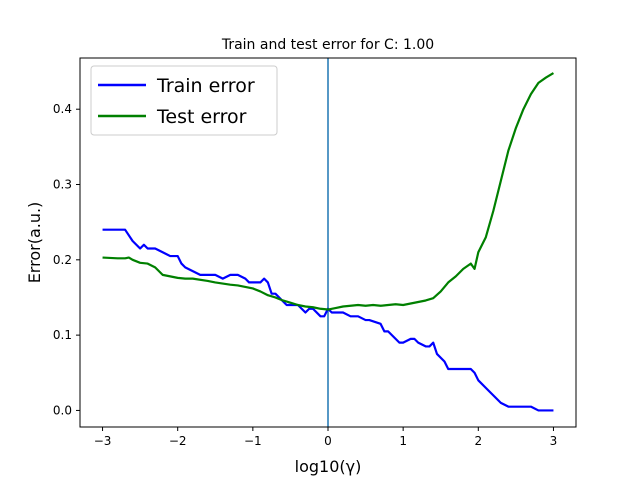  I want to click on x-tick-label: 2, so click(478, 441).